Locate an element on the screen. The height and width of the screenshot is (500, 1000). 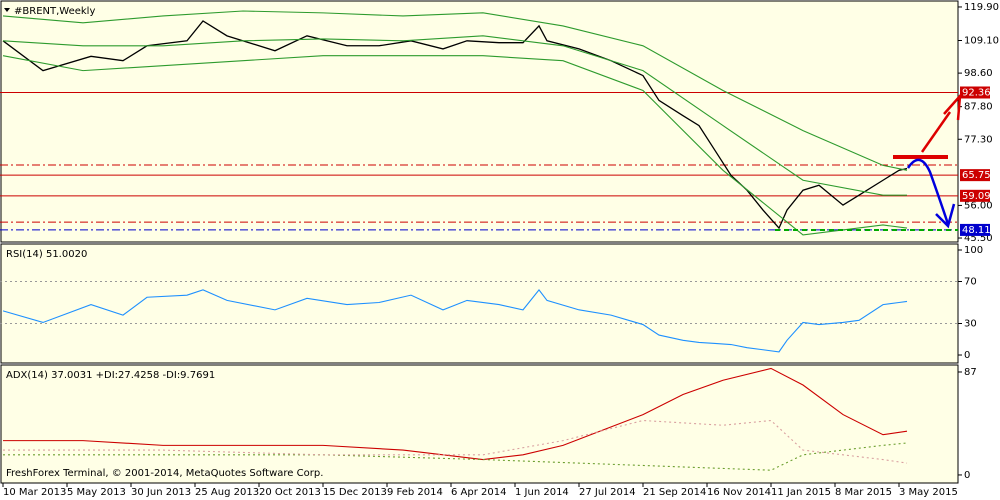
down-arrow is located at coordinates (928, 191).